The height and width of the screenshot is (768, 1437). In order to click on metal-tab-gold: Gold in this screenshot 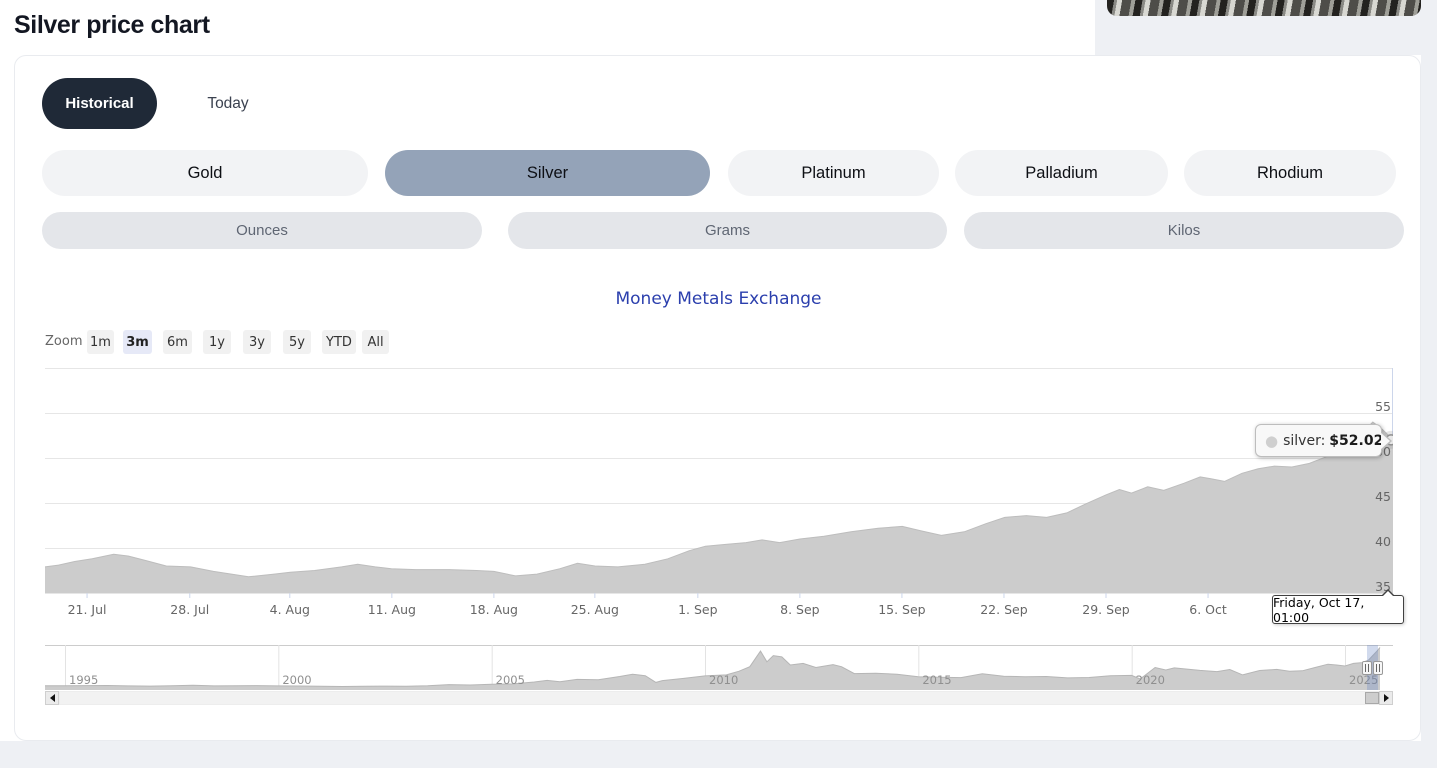, I will do `click(205, 173)`.